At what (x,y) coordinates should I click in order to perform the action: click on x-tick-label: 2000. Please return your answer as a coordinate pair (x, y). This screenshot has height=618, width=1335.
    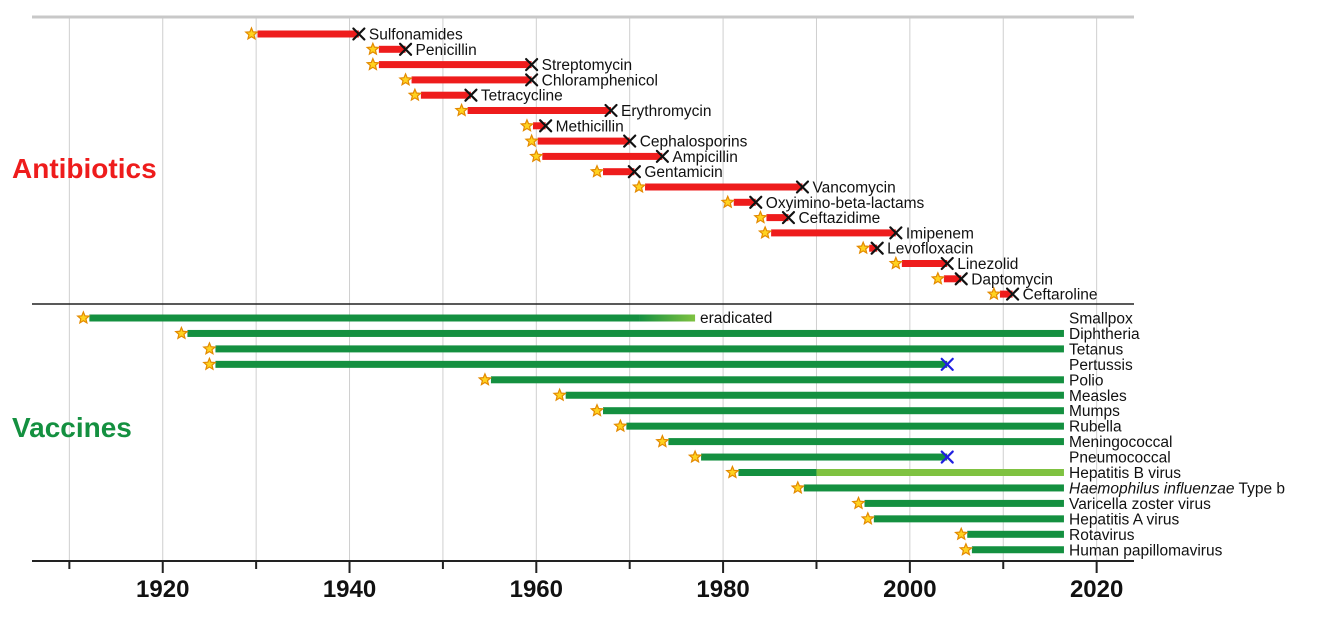
    Looking at the image, I should click on (909, 589).